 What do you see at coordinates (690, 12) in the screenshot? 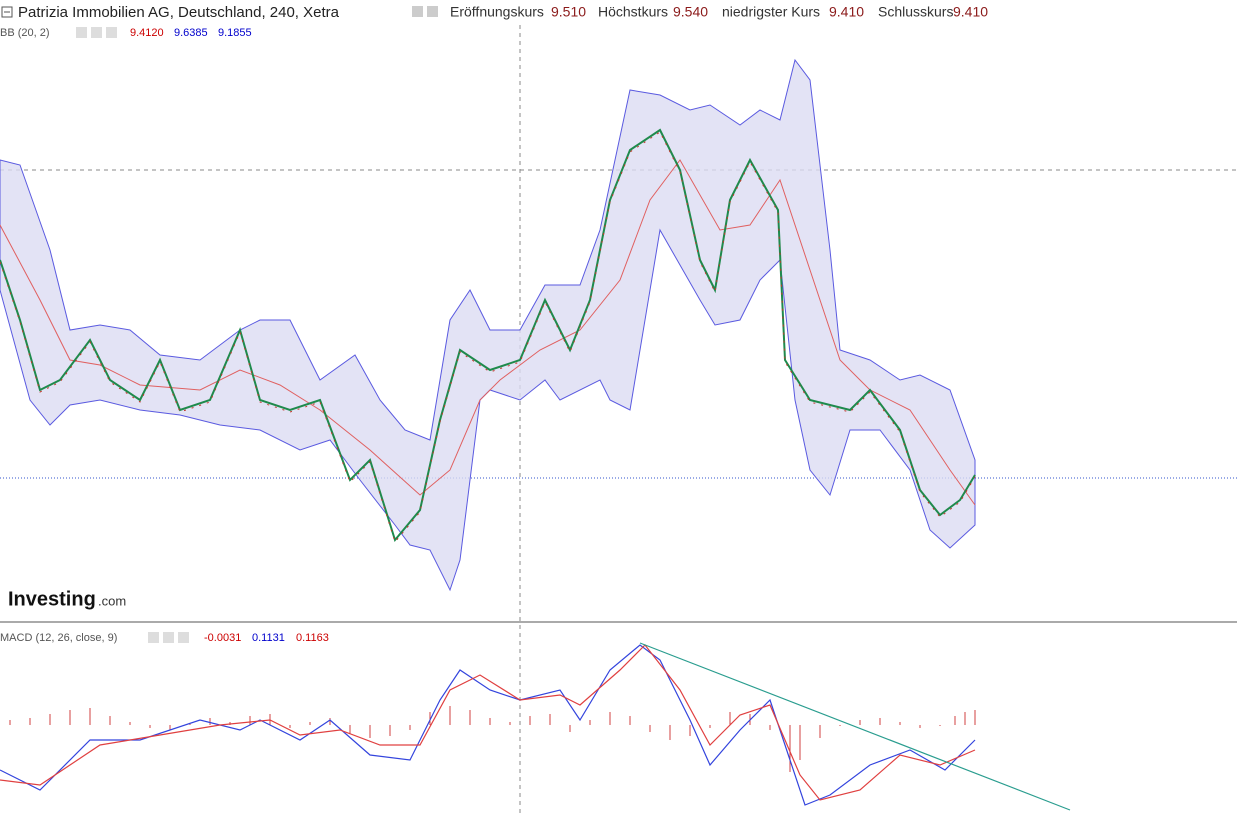
I see `quote-value: 9.540` at bounding box center [690, 12].